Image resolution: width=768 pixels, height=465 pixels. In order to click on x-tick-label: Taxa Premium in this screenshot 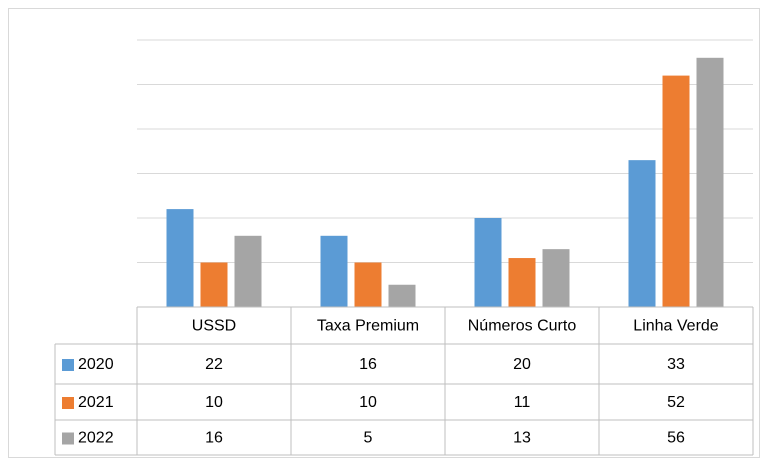, I will do `click(368, 326)`.